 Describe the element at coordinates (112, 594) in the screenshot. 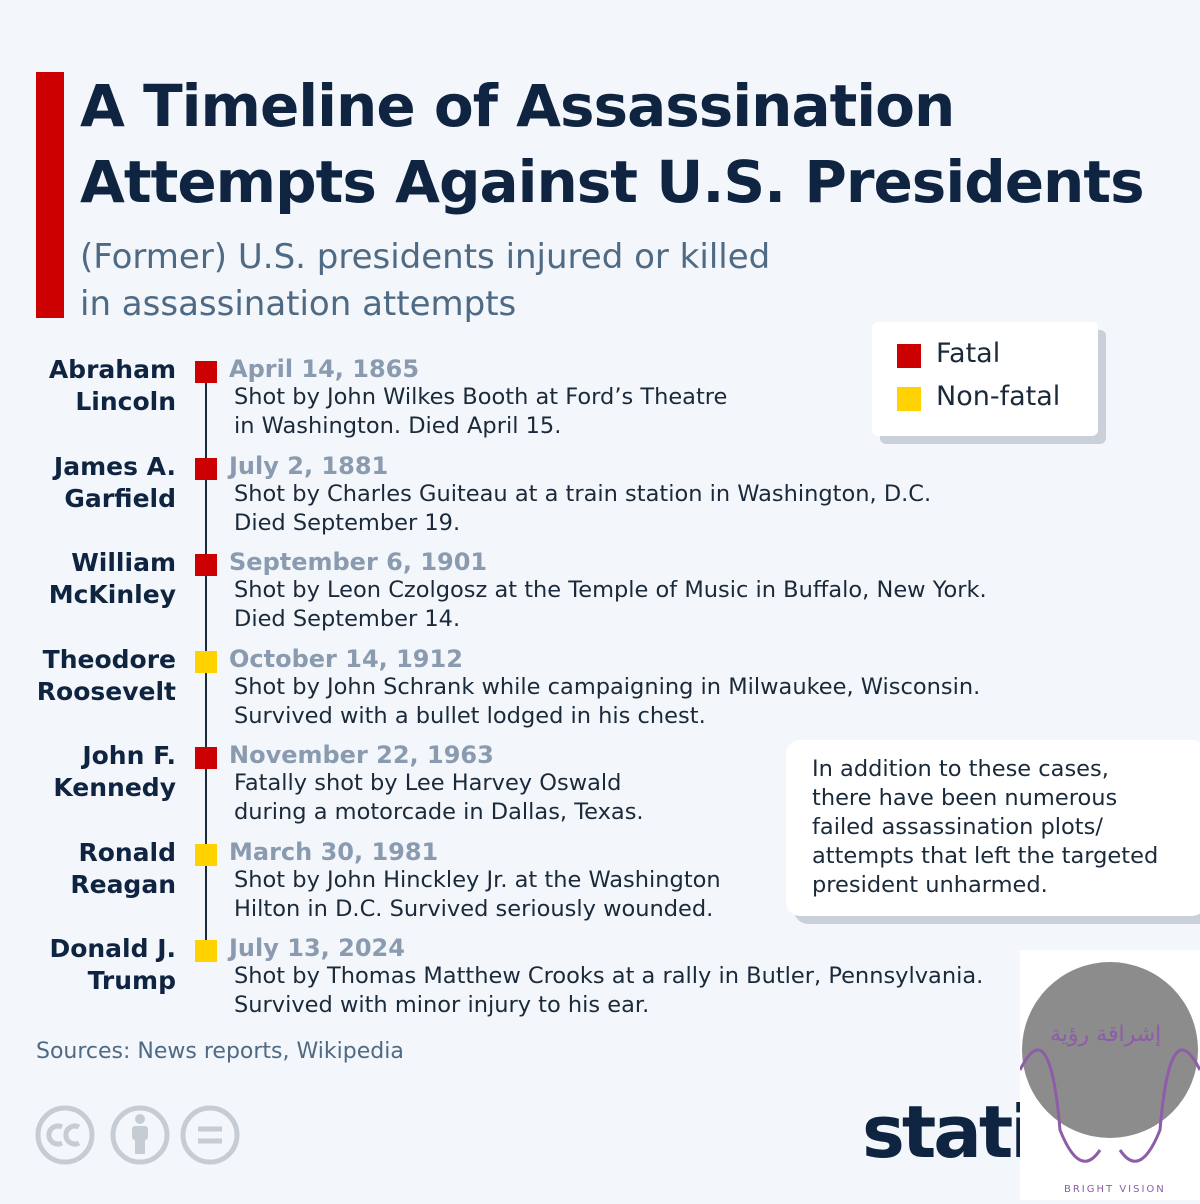

I see `president-name: McKinley` at that location.